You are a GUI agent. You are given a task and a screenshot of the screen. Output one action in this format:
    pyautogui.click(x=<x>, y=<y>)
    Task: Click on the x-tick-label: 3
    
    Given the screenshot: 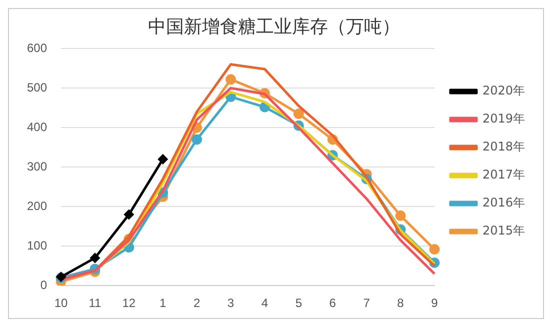 What is the action you would take?
    pyautogui.click(x=230, y=303)
    